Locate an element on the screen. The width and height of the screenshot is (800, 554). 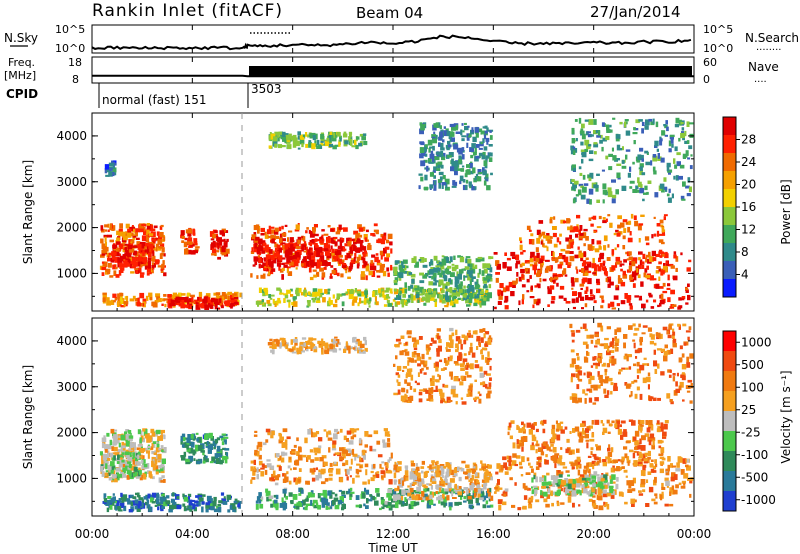
y-tick-label: 3000 is located at coordinates (71, 182).